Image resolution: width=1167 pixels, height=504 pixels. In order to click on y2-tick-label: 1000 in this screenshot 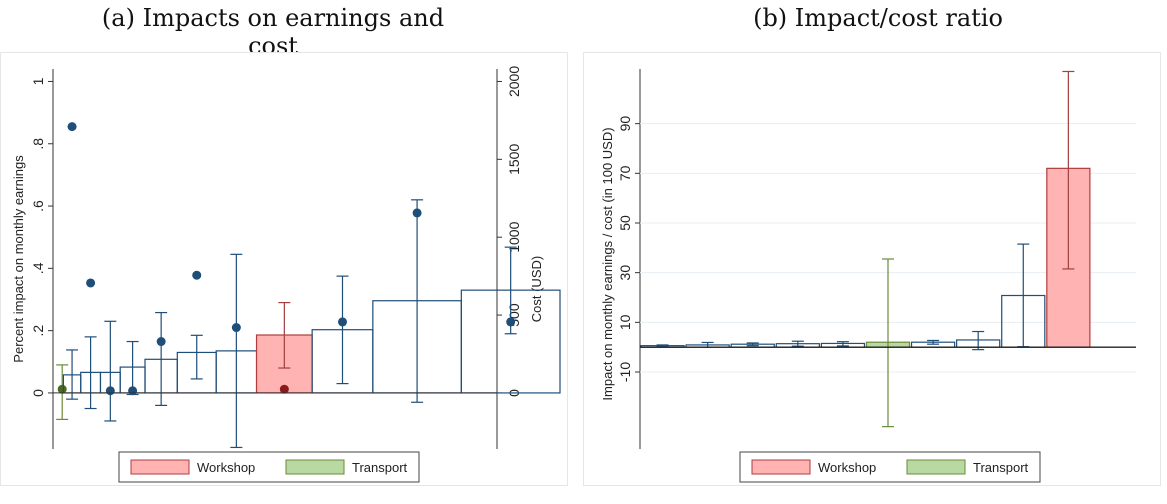, I will do `click(514, 236)`.